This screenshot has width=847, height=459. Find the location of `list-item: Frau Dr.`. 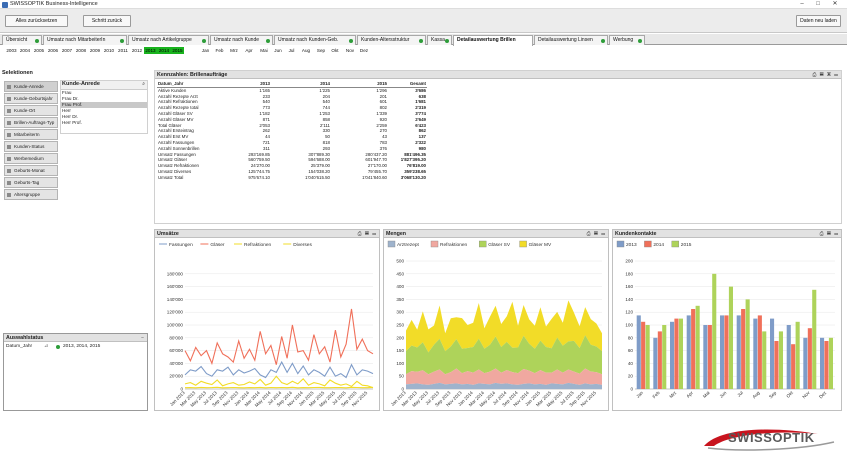

list-item: Frau Dr. is located at coordinates (70, 98).